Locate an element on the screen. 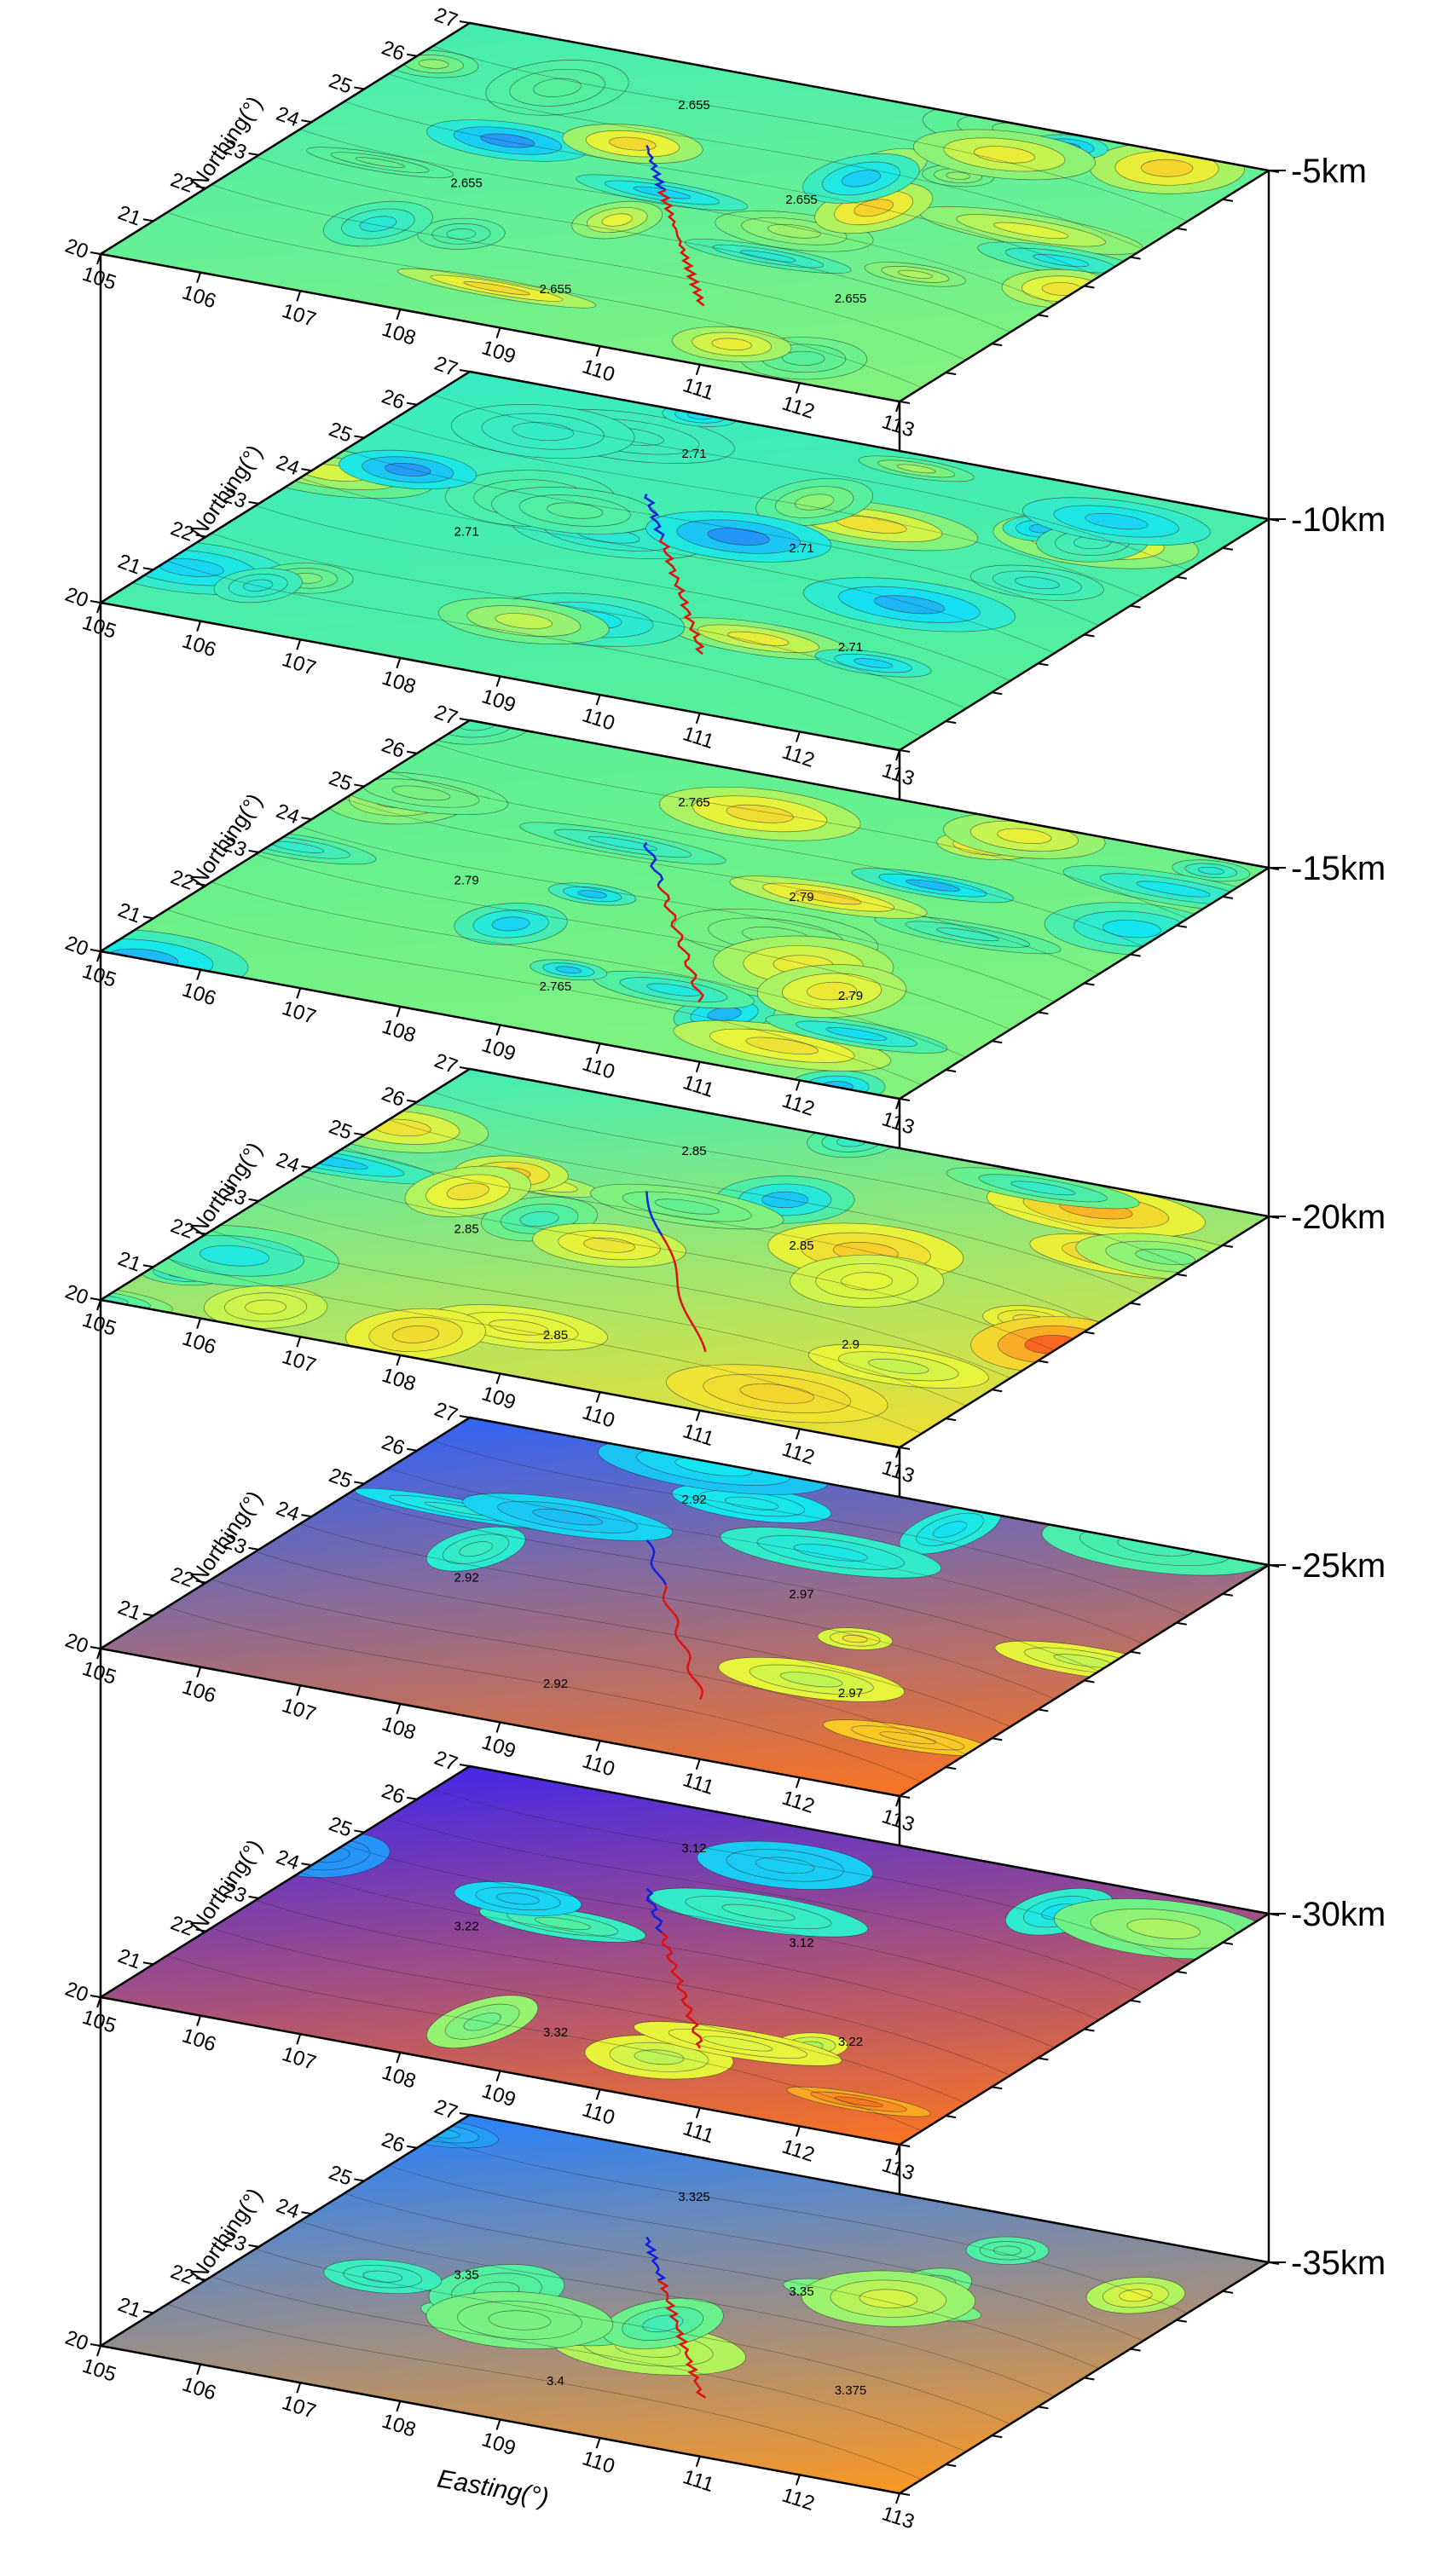  contour-label: 3.375 is located at coordinates (851, 2390).